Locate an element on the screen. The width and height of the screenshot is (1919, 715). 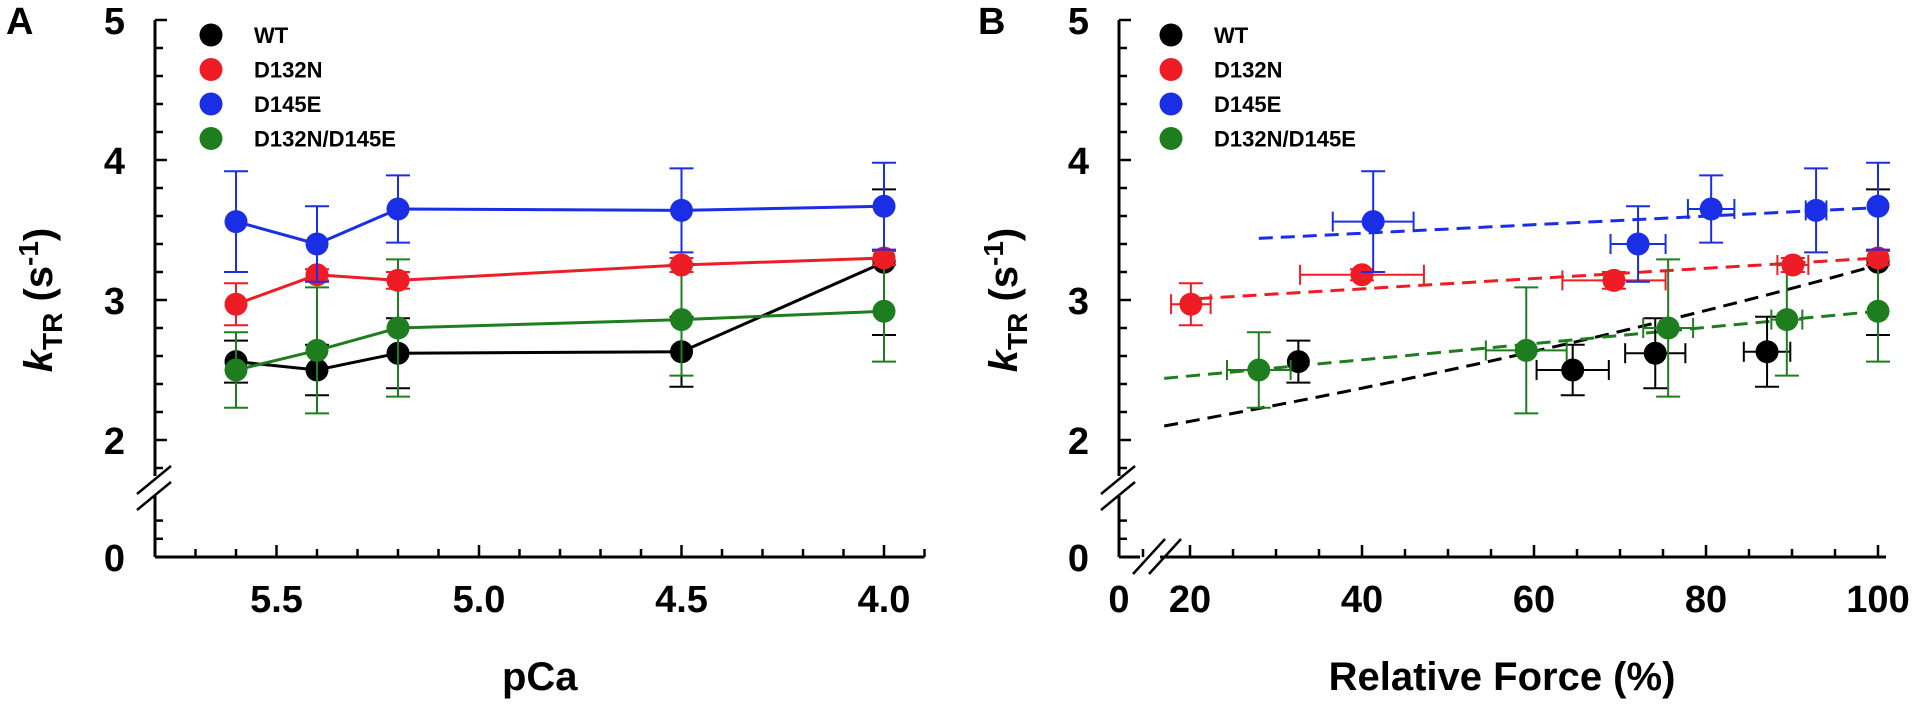
panel-letter: A is located at coordinates (19, 22).